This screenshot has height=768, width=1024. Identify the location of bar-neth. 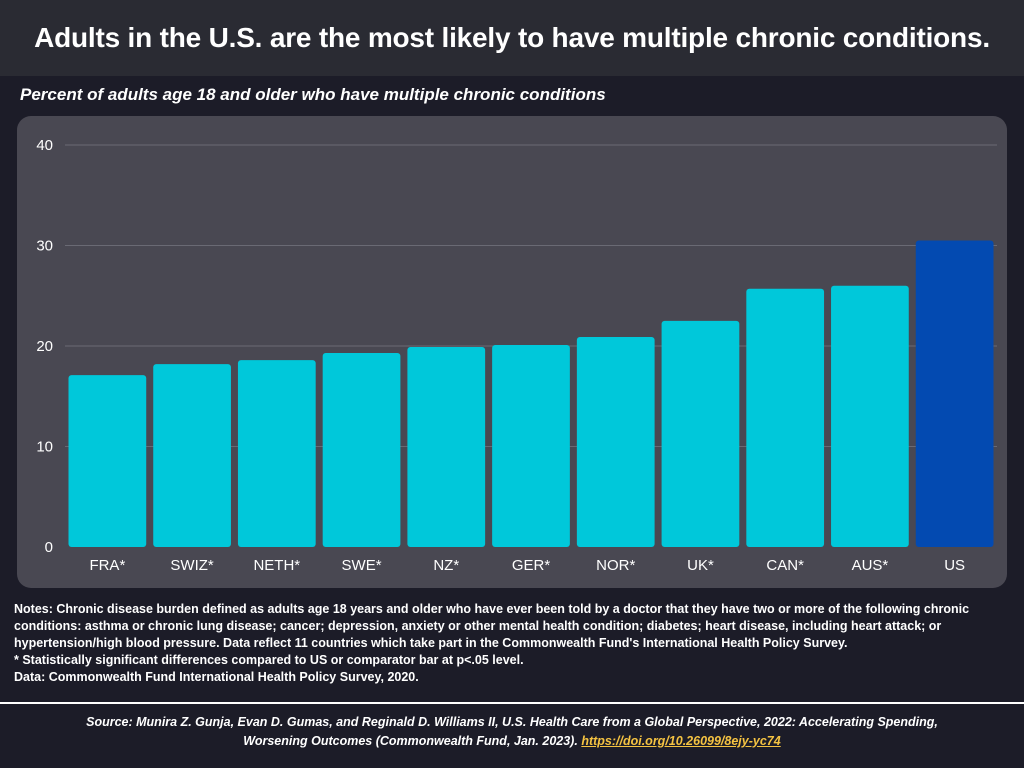
(276, 453).